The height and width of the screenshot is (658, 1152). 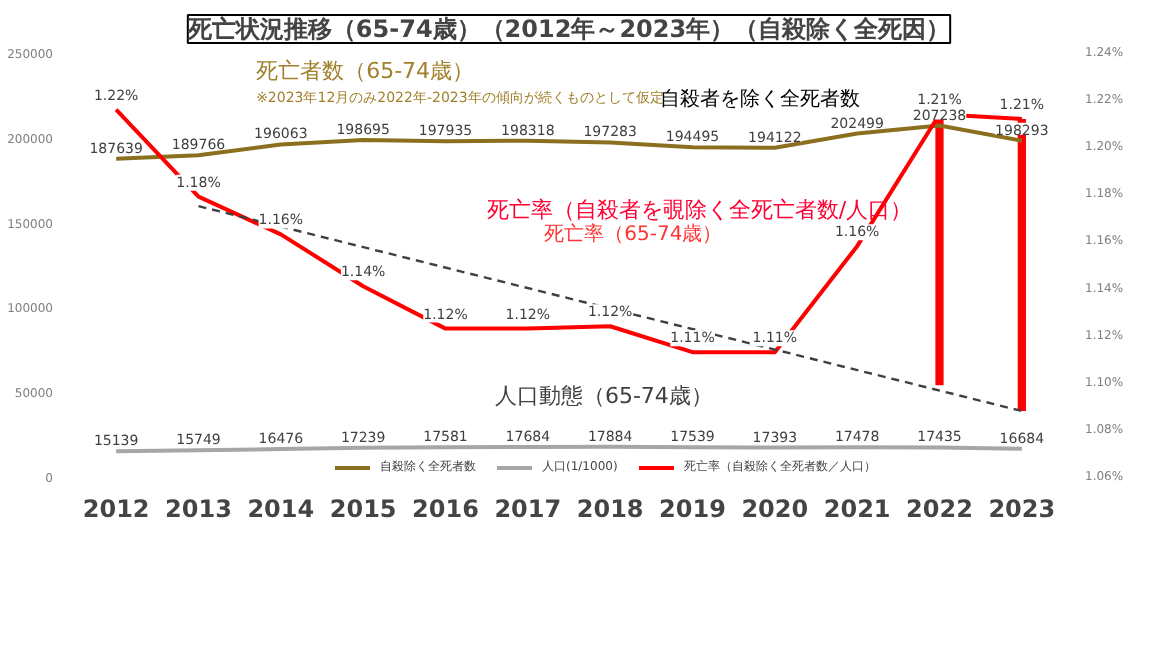 I want to click on x-tick-label: 2015, so click(x=363, y=509).